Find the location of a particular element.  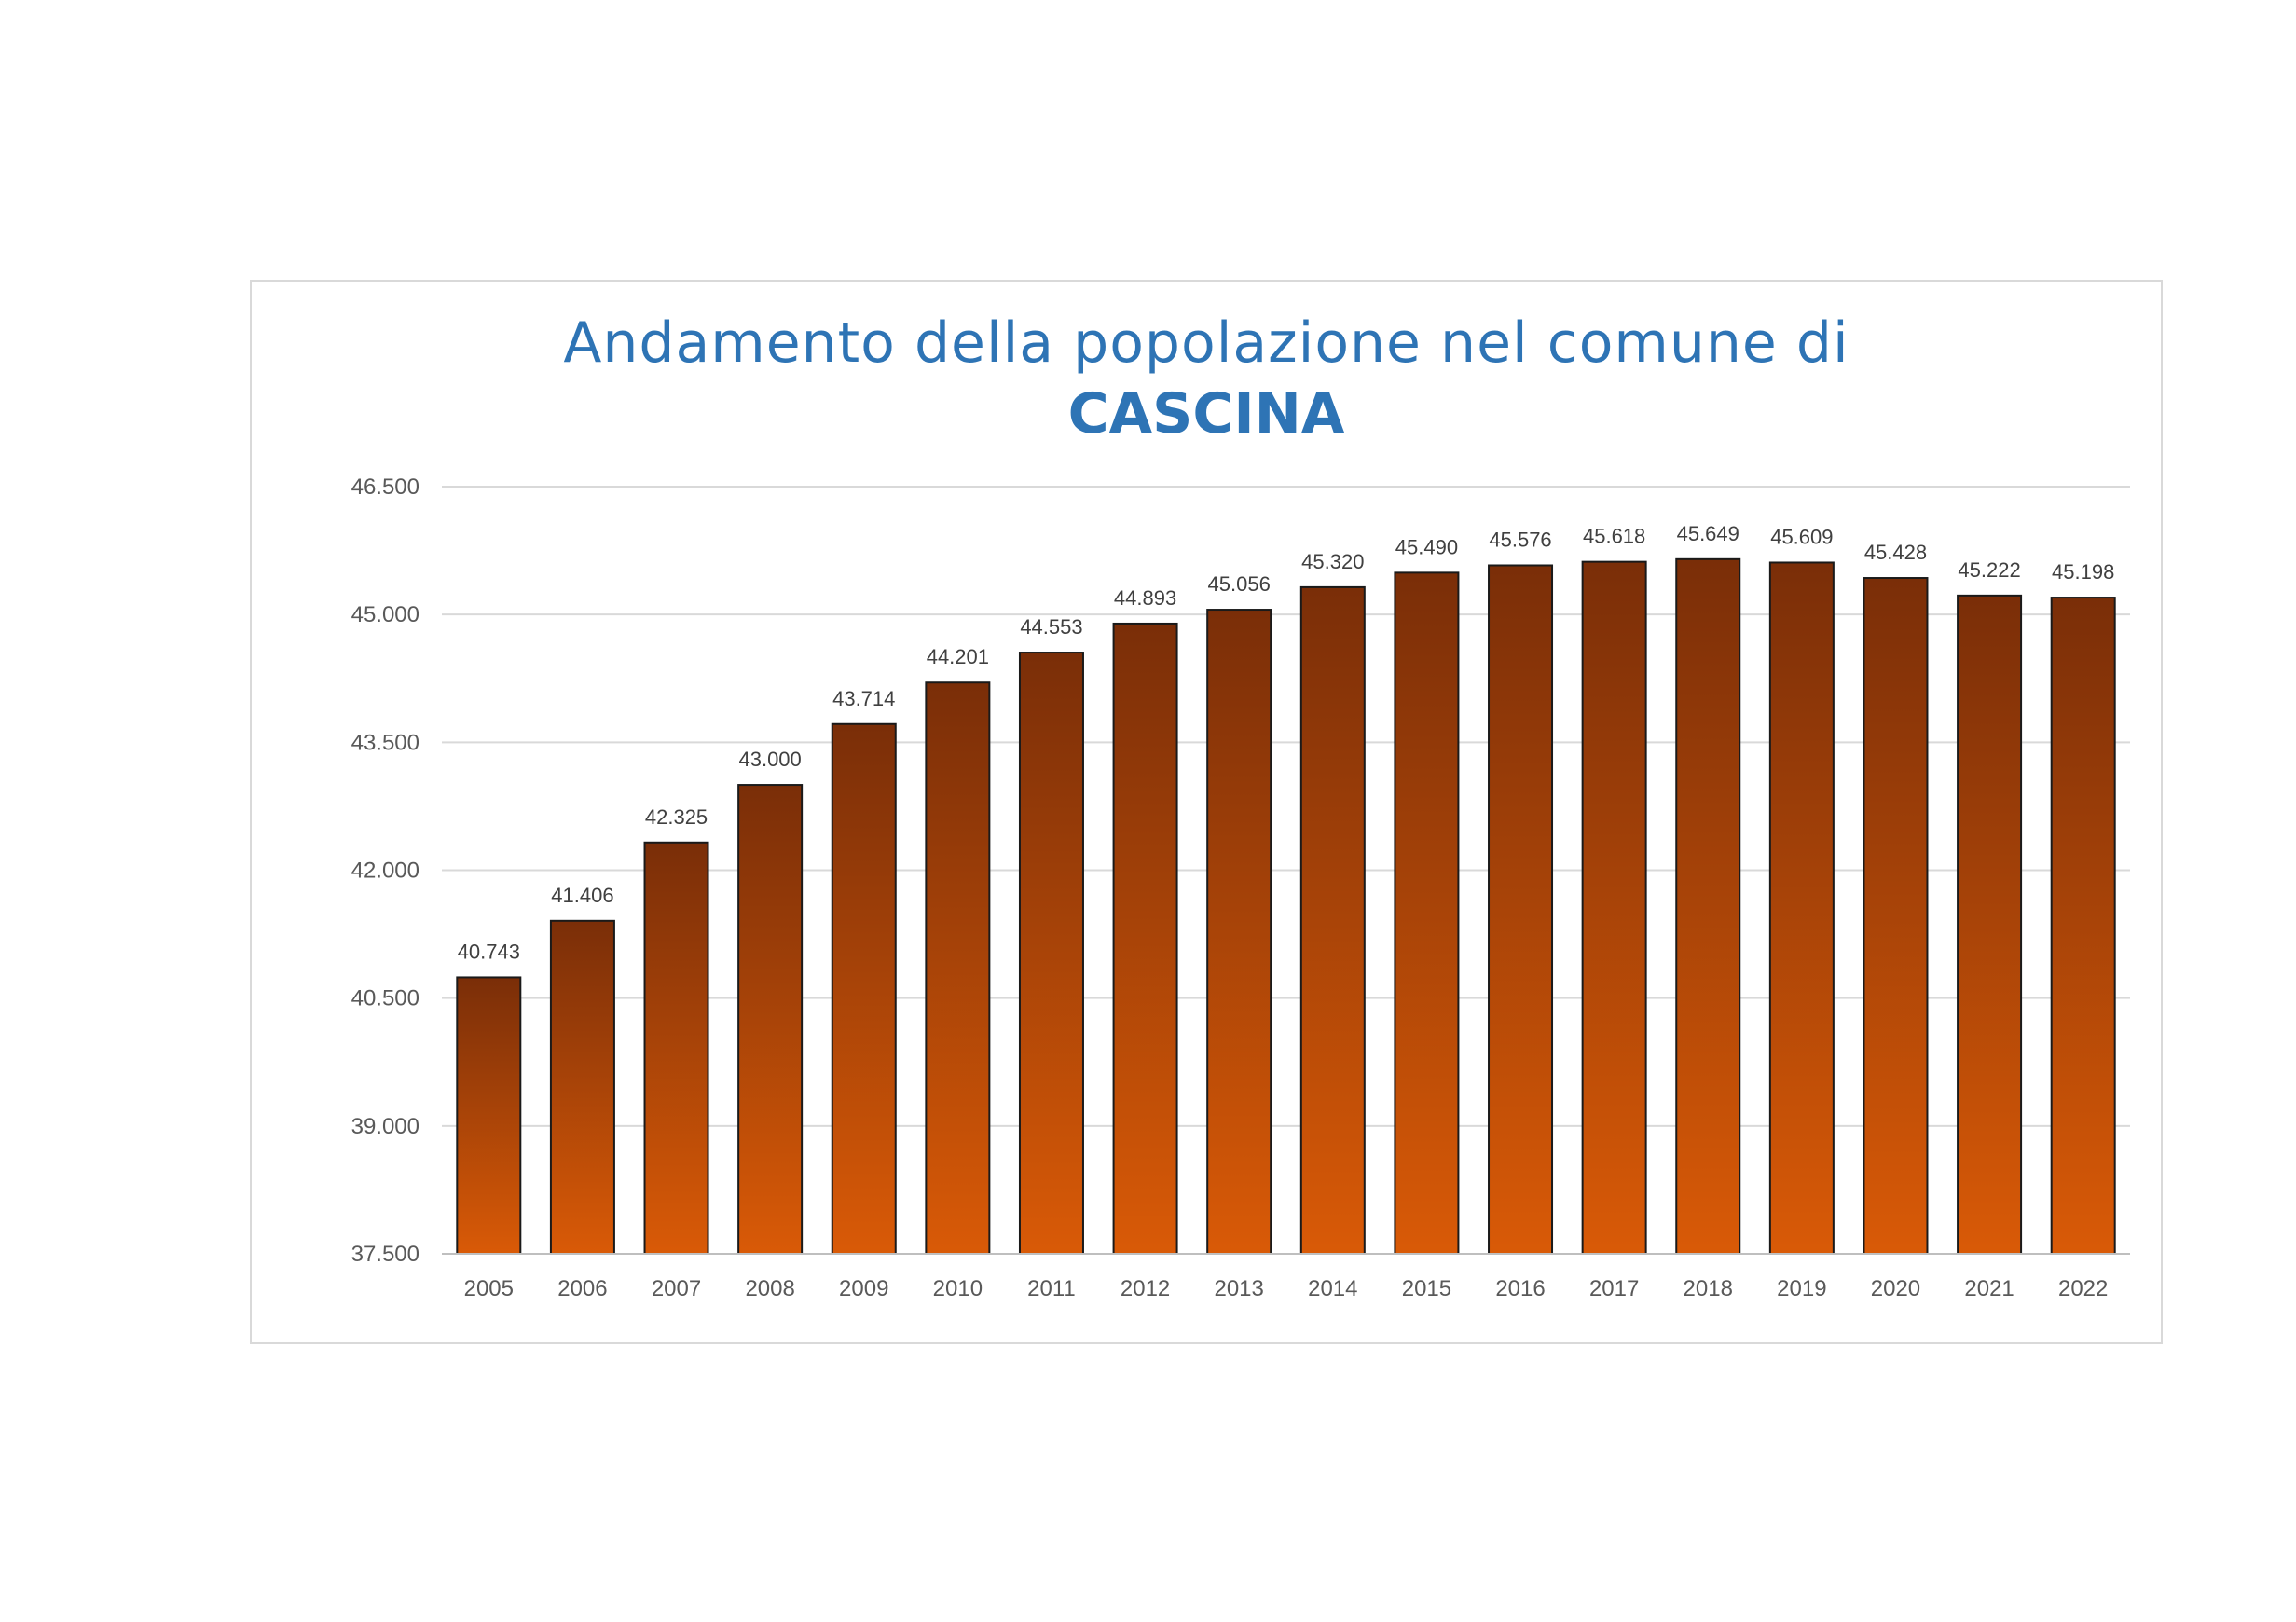

data-label: 45.198 is located at coordinates (2083, 572).